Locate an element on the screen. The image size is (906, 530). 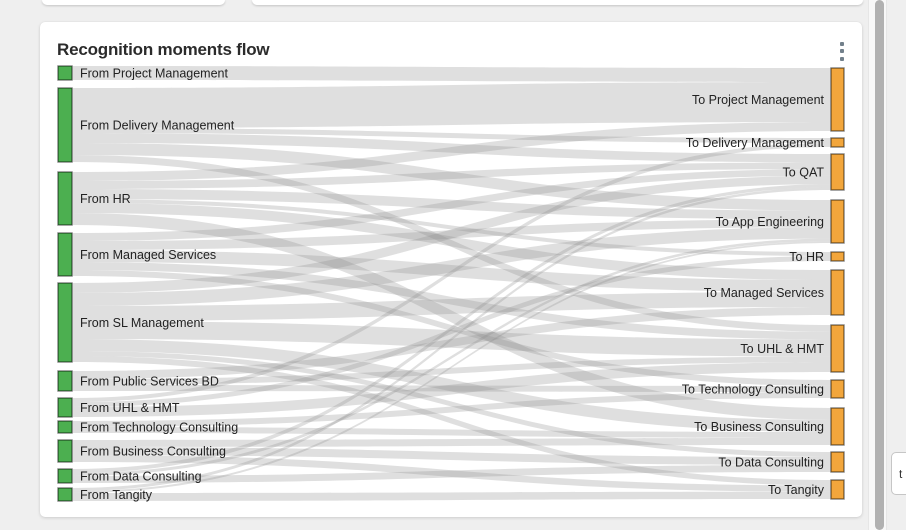
sankey-label-from-public-services-bd: From Public Services BD is located at coordinates (149, 382).